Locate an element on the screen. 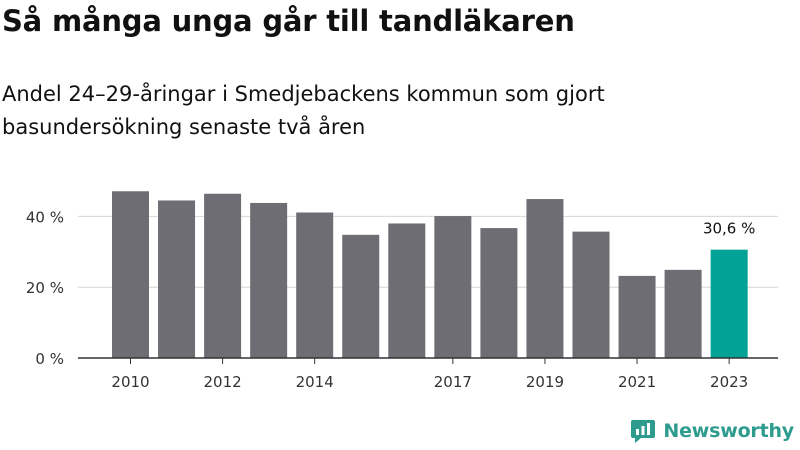 This screenshot has width=800, height=450. data-labels: 30,6 % is located at coordinates (729, 229).